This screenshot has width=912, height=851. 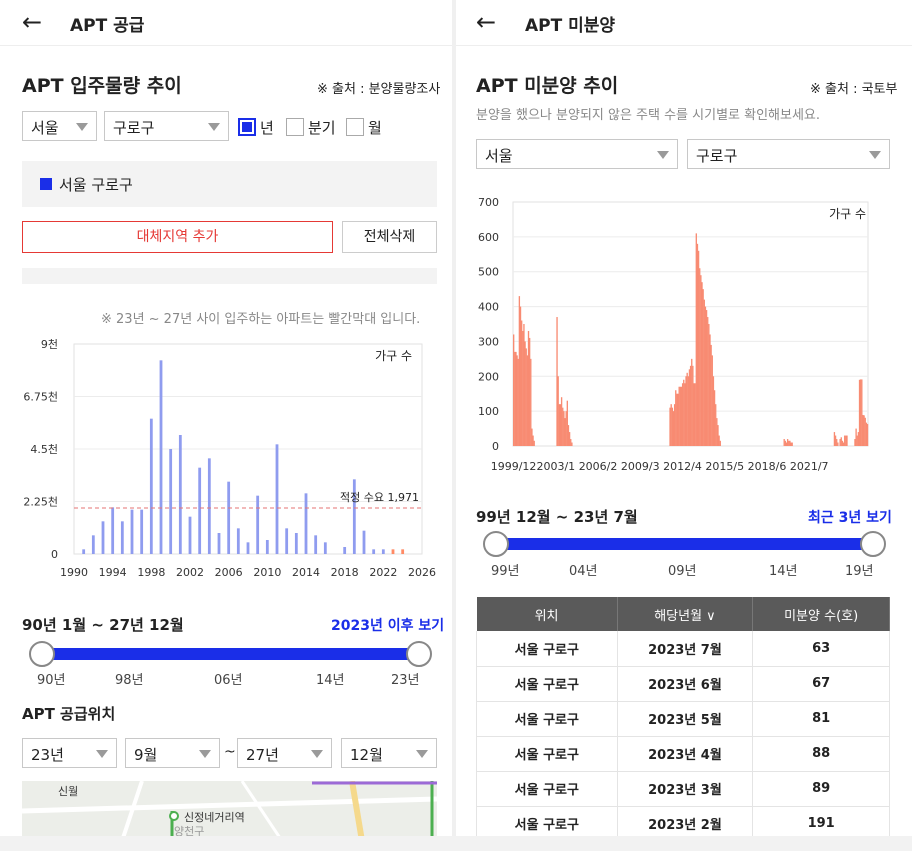 What do you see at coordinates (40, 397) in the screenshot?
I see `y-tick-label: 6.75천` at bounding box center [40, 397].